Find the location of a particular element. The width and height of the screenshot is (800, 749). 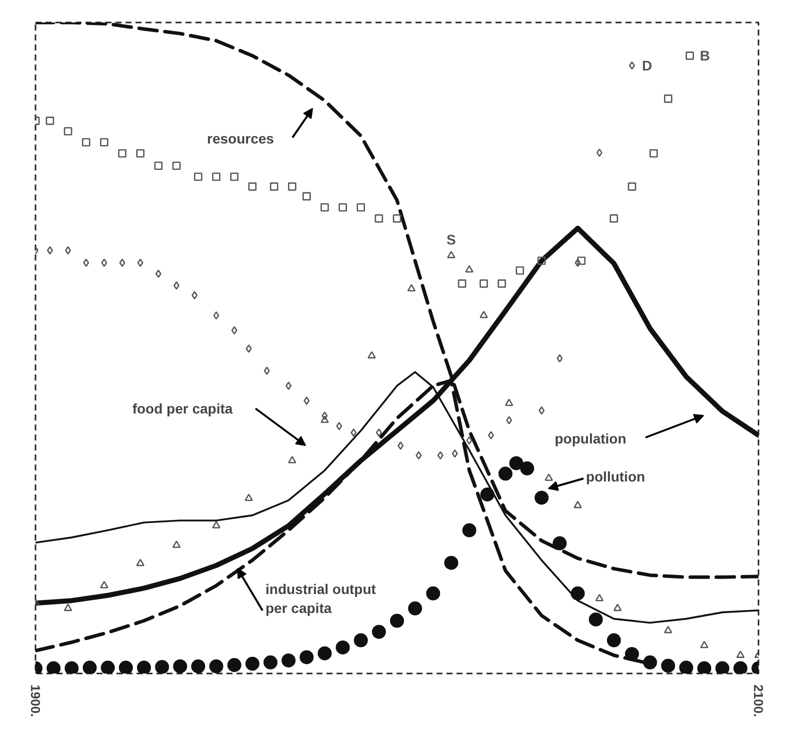

annotation: pollution is located at coordinates (616, 476).